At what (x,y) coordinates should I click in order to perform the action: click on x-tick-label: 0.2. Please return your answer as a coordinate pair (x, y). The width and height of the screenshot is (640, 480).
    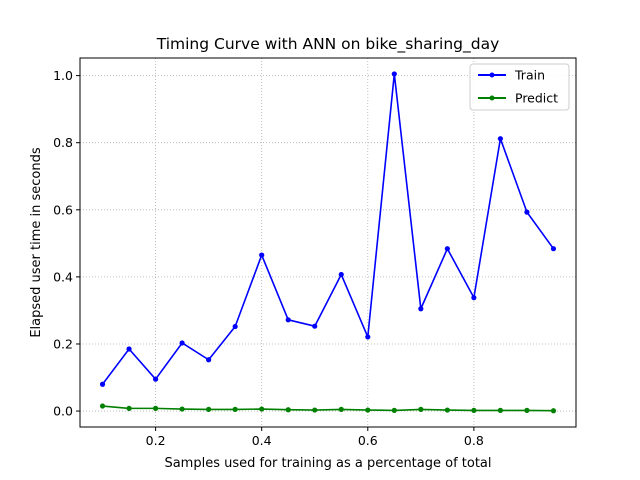
    Looking at the image, I should click on (156, 440).